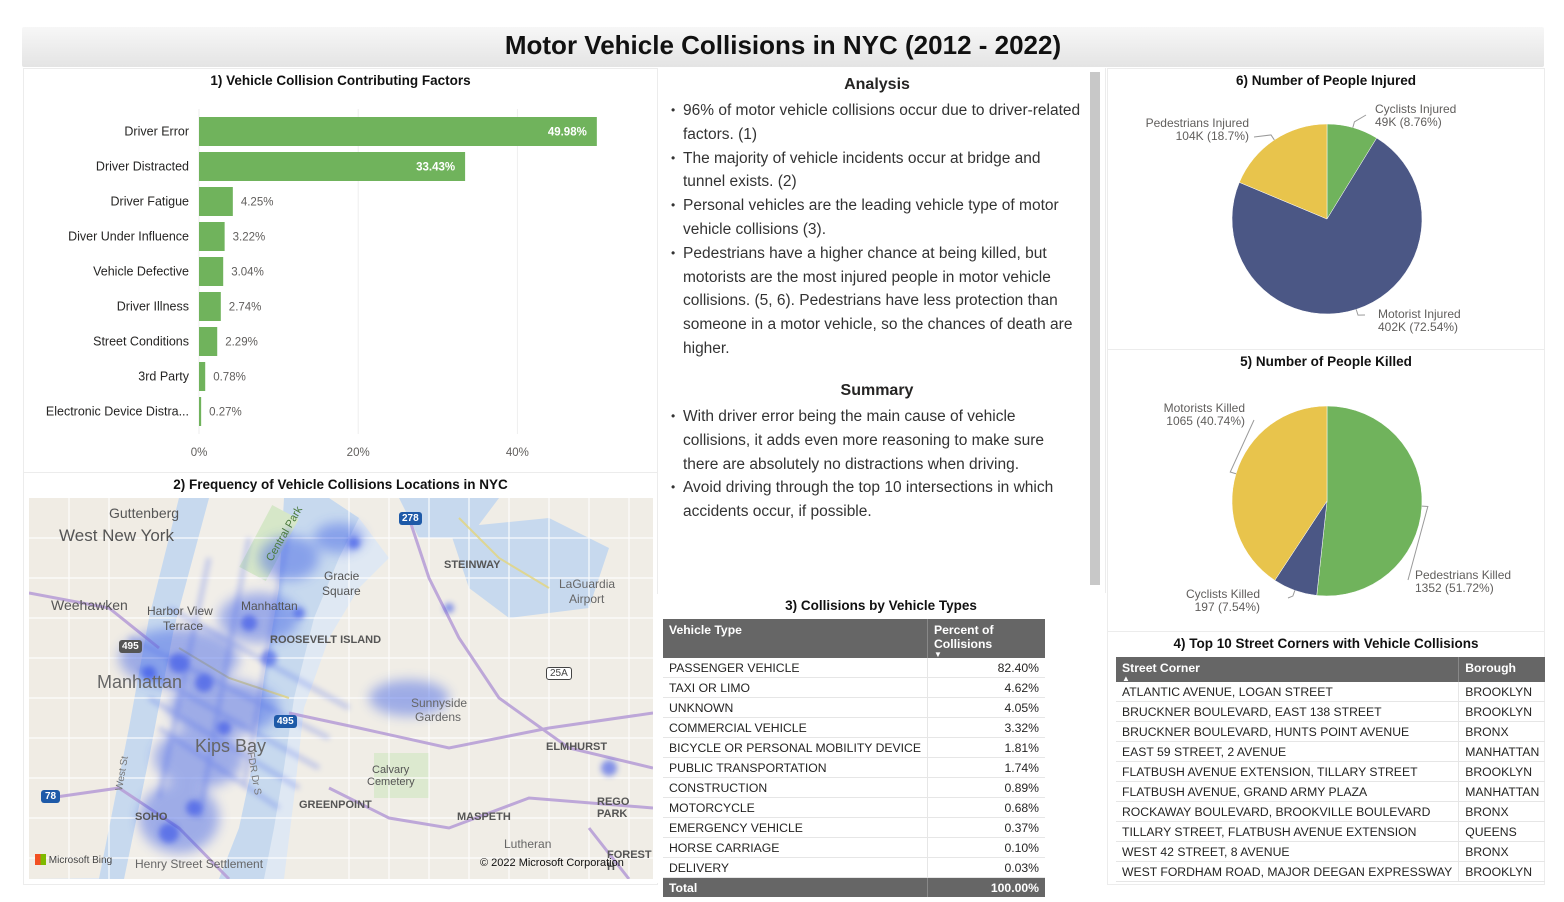 The width and height of the screenshot is (1564, 902). What do you see at coordinates (341, 591) in the screenshot?
I see `map-label-square: Square` at bounding box center [341, 591].